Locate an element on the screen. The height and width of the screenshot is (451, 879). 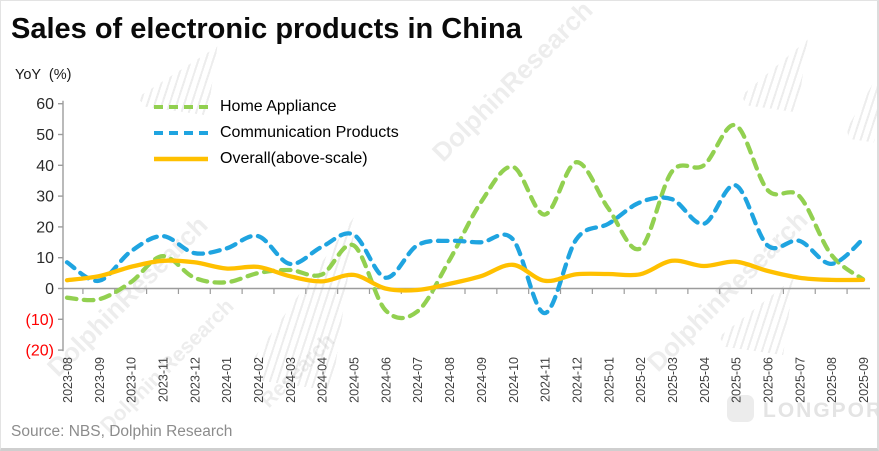
svg-text: 2024-12 is located at coordinates (577, 380).